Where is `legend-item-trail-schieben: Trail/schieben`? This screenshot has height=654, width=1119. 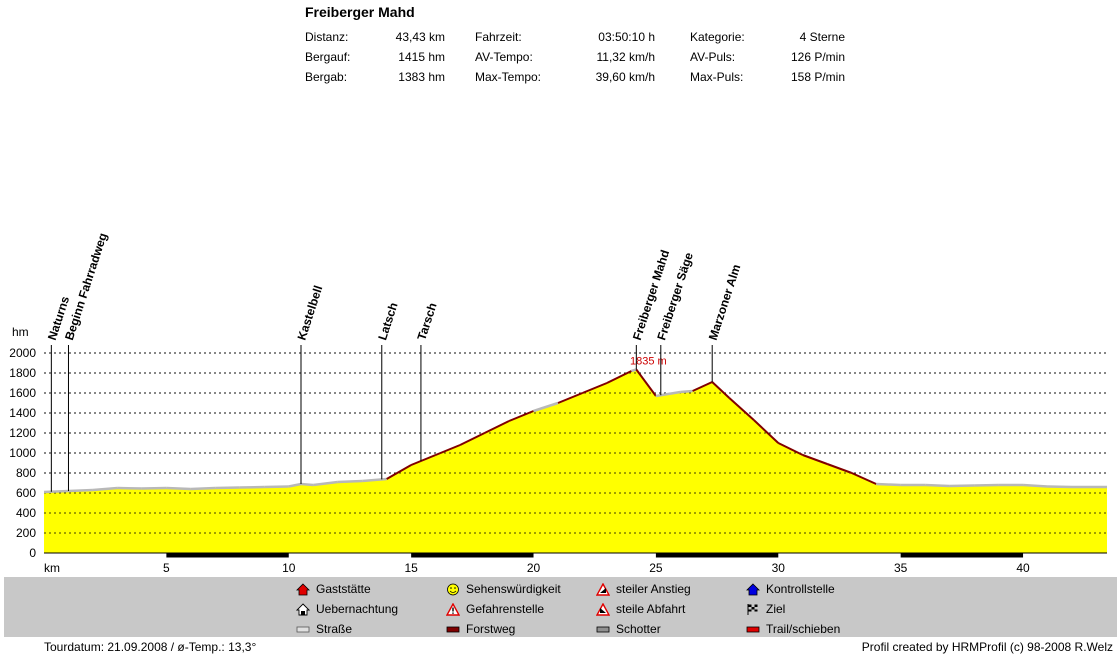
legend-item-trail-schieben: Trail/schieben is located at coordinates (793, 629).